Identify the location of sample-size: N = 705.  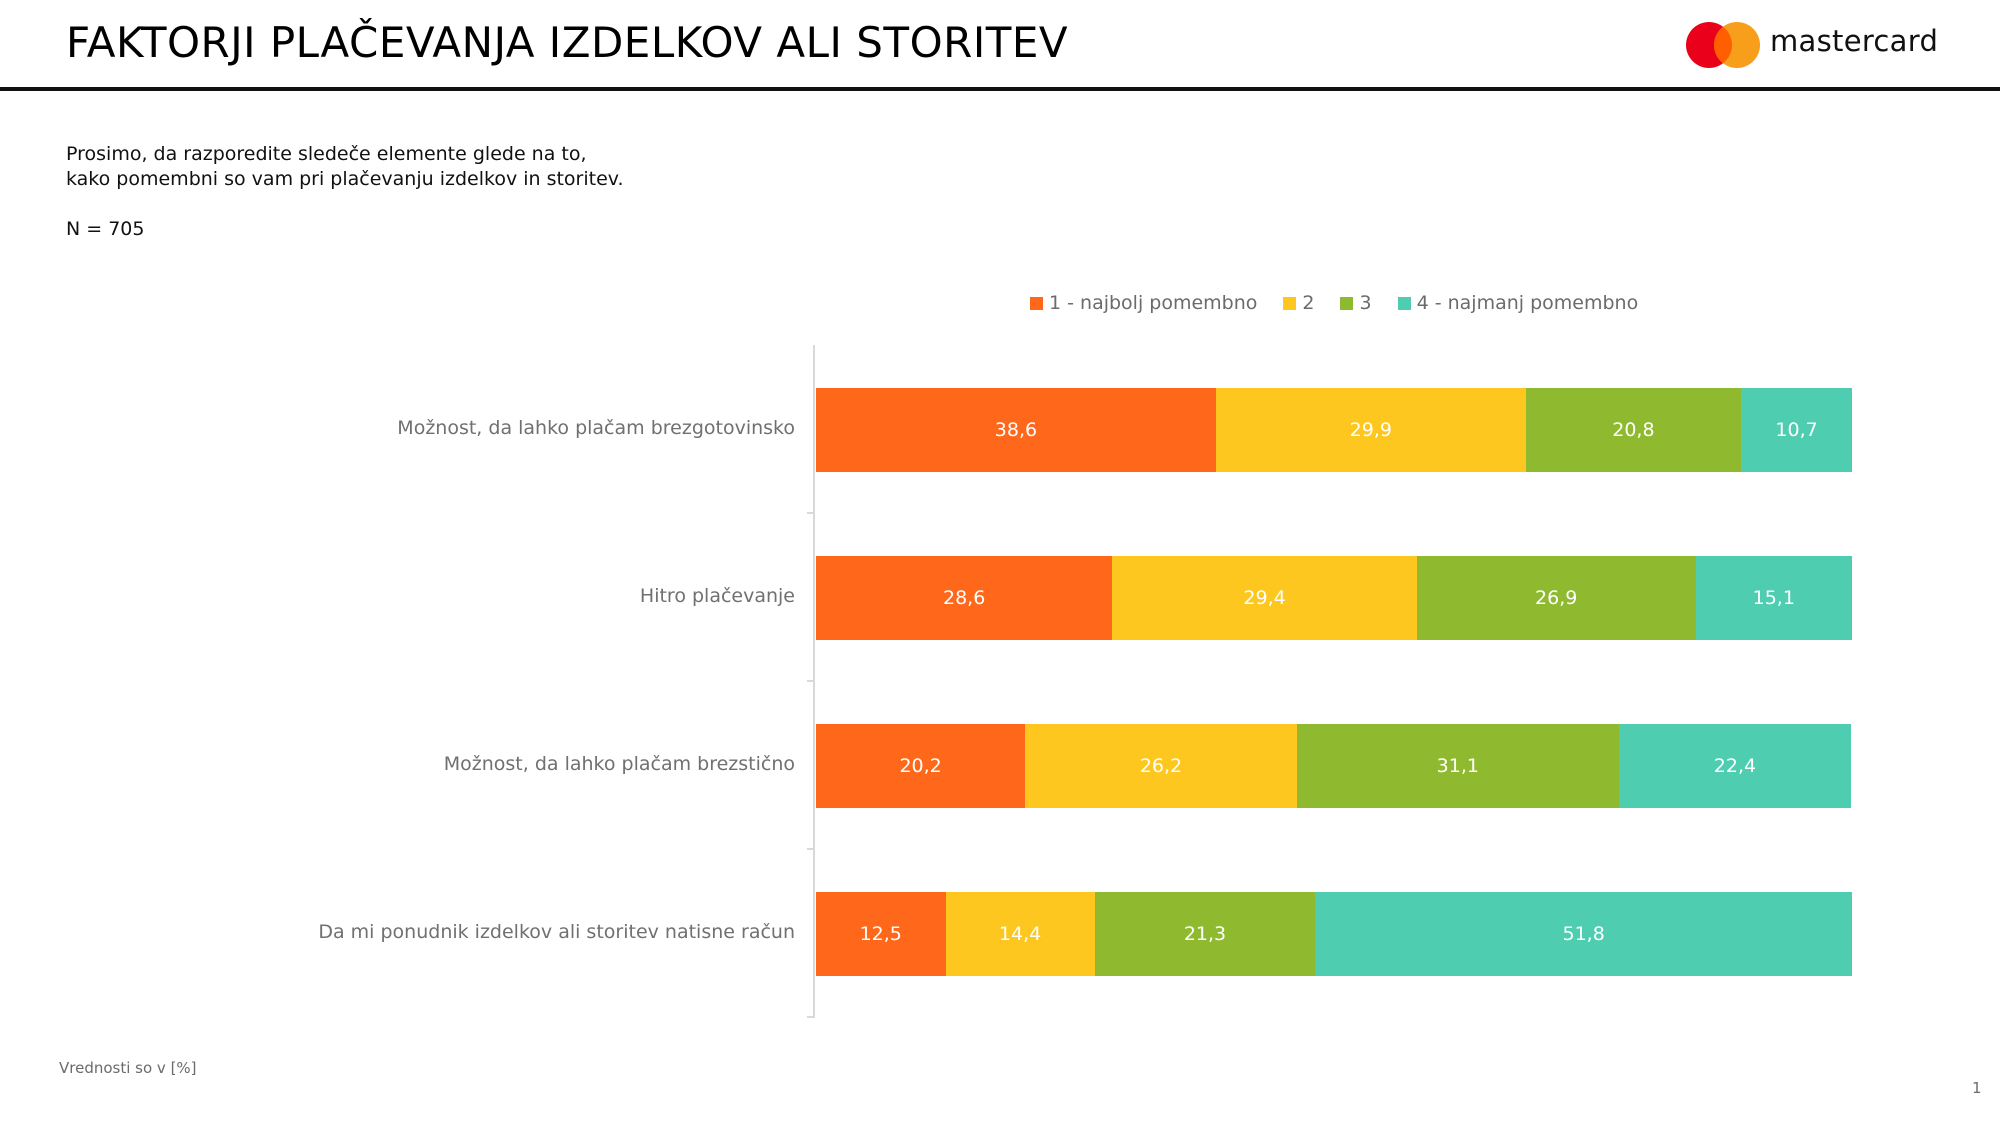
(105, 229).